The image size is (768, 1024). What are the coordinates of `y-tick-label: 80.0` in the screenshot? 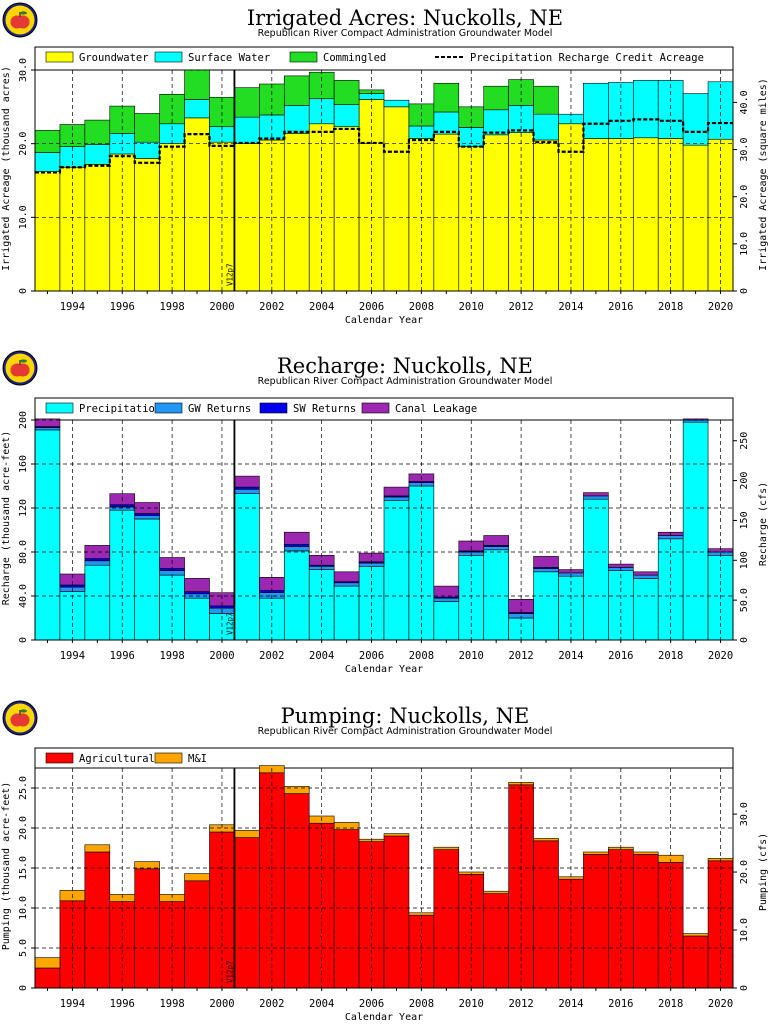 It's located at (23, 552).